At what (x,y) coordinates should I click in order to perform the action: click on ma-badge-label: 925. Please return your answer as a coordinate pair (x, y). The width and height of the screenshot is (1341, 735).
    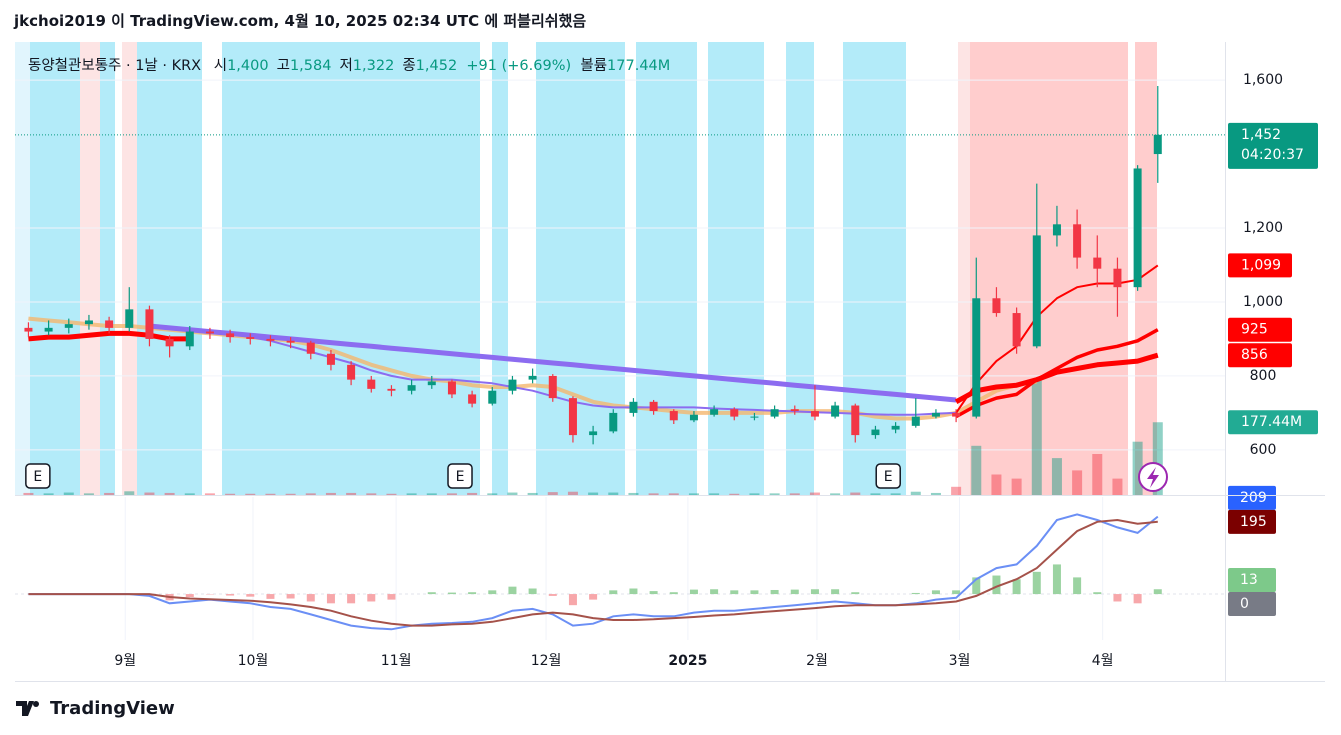
    Looking at the image, I should click on (1254, 330).